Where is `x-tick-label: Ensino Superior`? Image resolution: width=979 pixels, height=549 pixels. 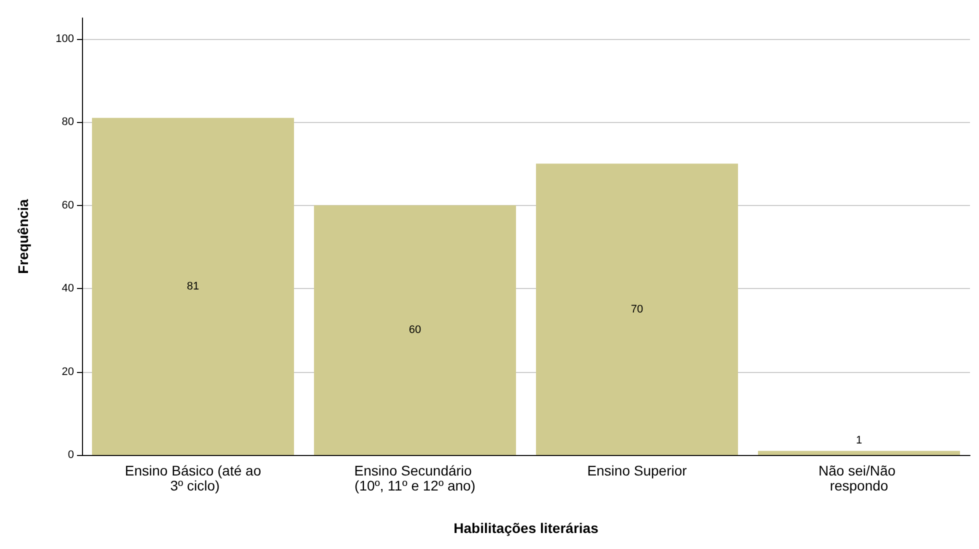
x-tick-label: Ensino Superior is located at coordinates (637, 470).